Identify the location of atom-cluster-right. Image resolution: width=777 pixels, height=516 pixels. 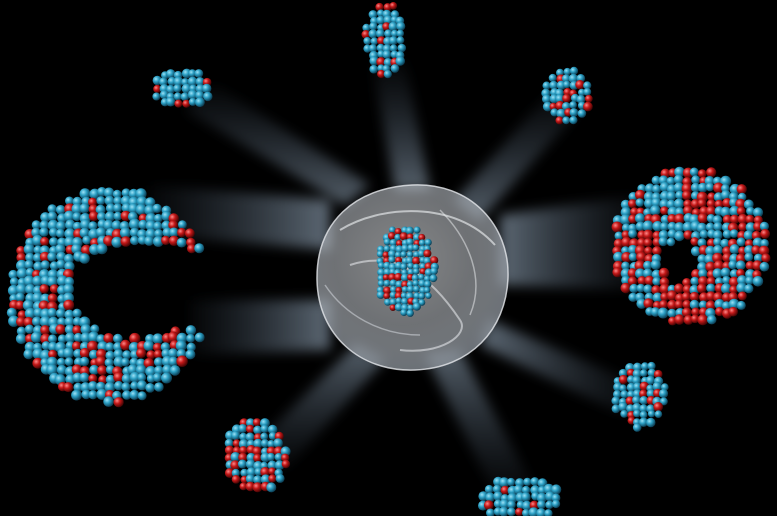
(691, 246).